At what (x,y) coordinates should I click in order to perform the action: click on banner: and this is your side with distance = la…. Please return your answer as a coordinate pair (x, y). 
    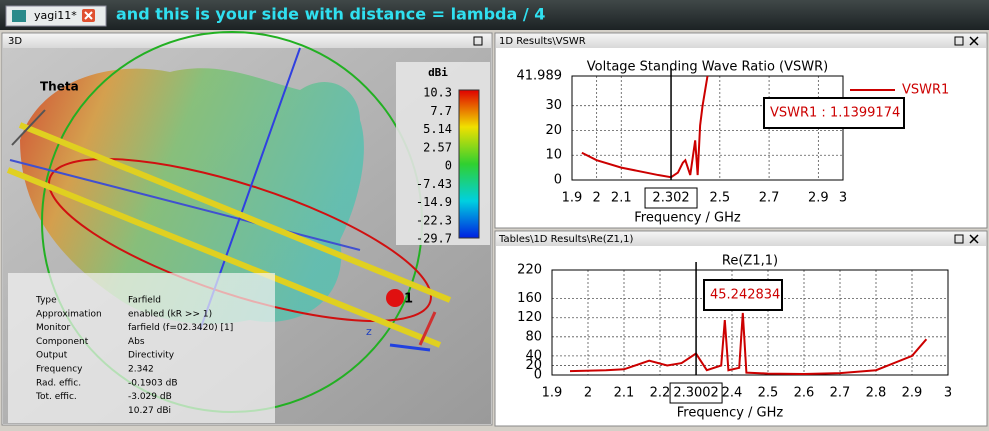
    Looking at the image, I should click on (330, 14).